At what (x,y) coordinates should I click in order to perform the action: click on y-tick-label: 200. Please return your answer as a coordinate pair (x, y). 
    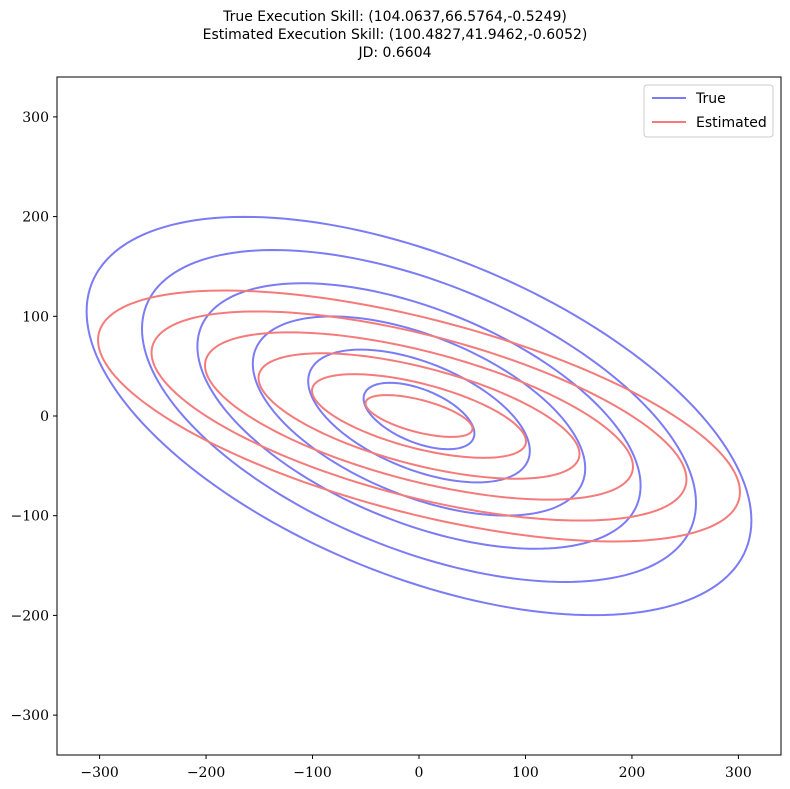
    Looking at the image, I should click on (35, 218).